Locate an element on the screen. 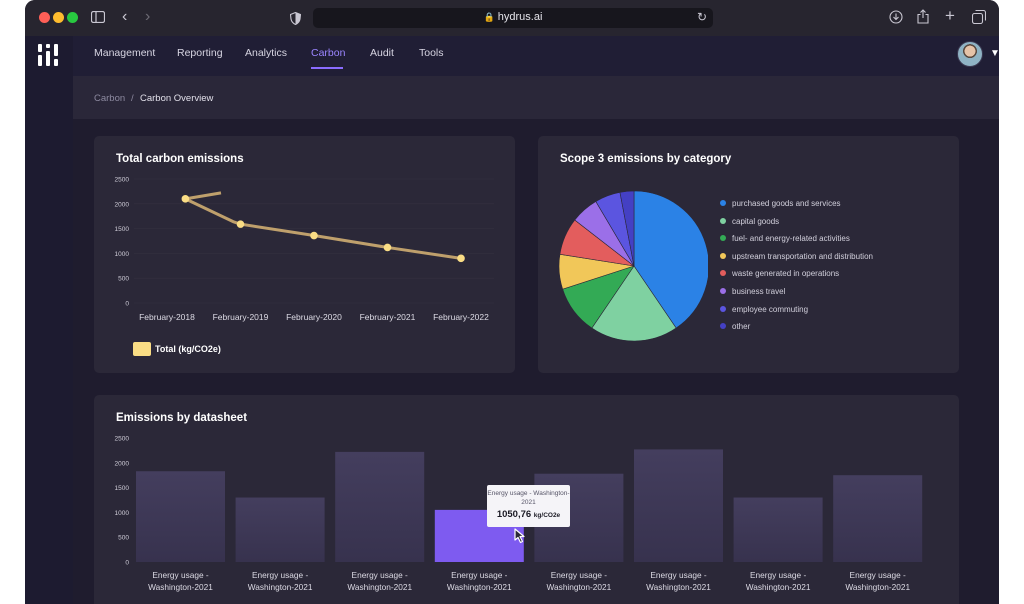  forward-icon: › is located at coordinates (148, 16).